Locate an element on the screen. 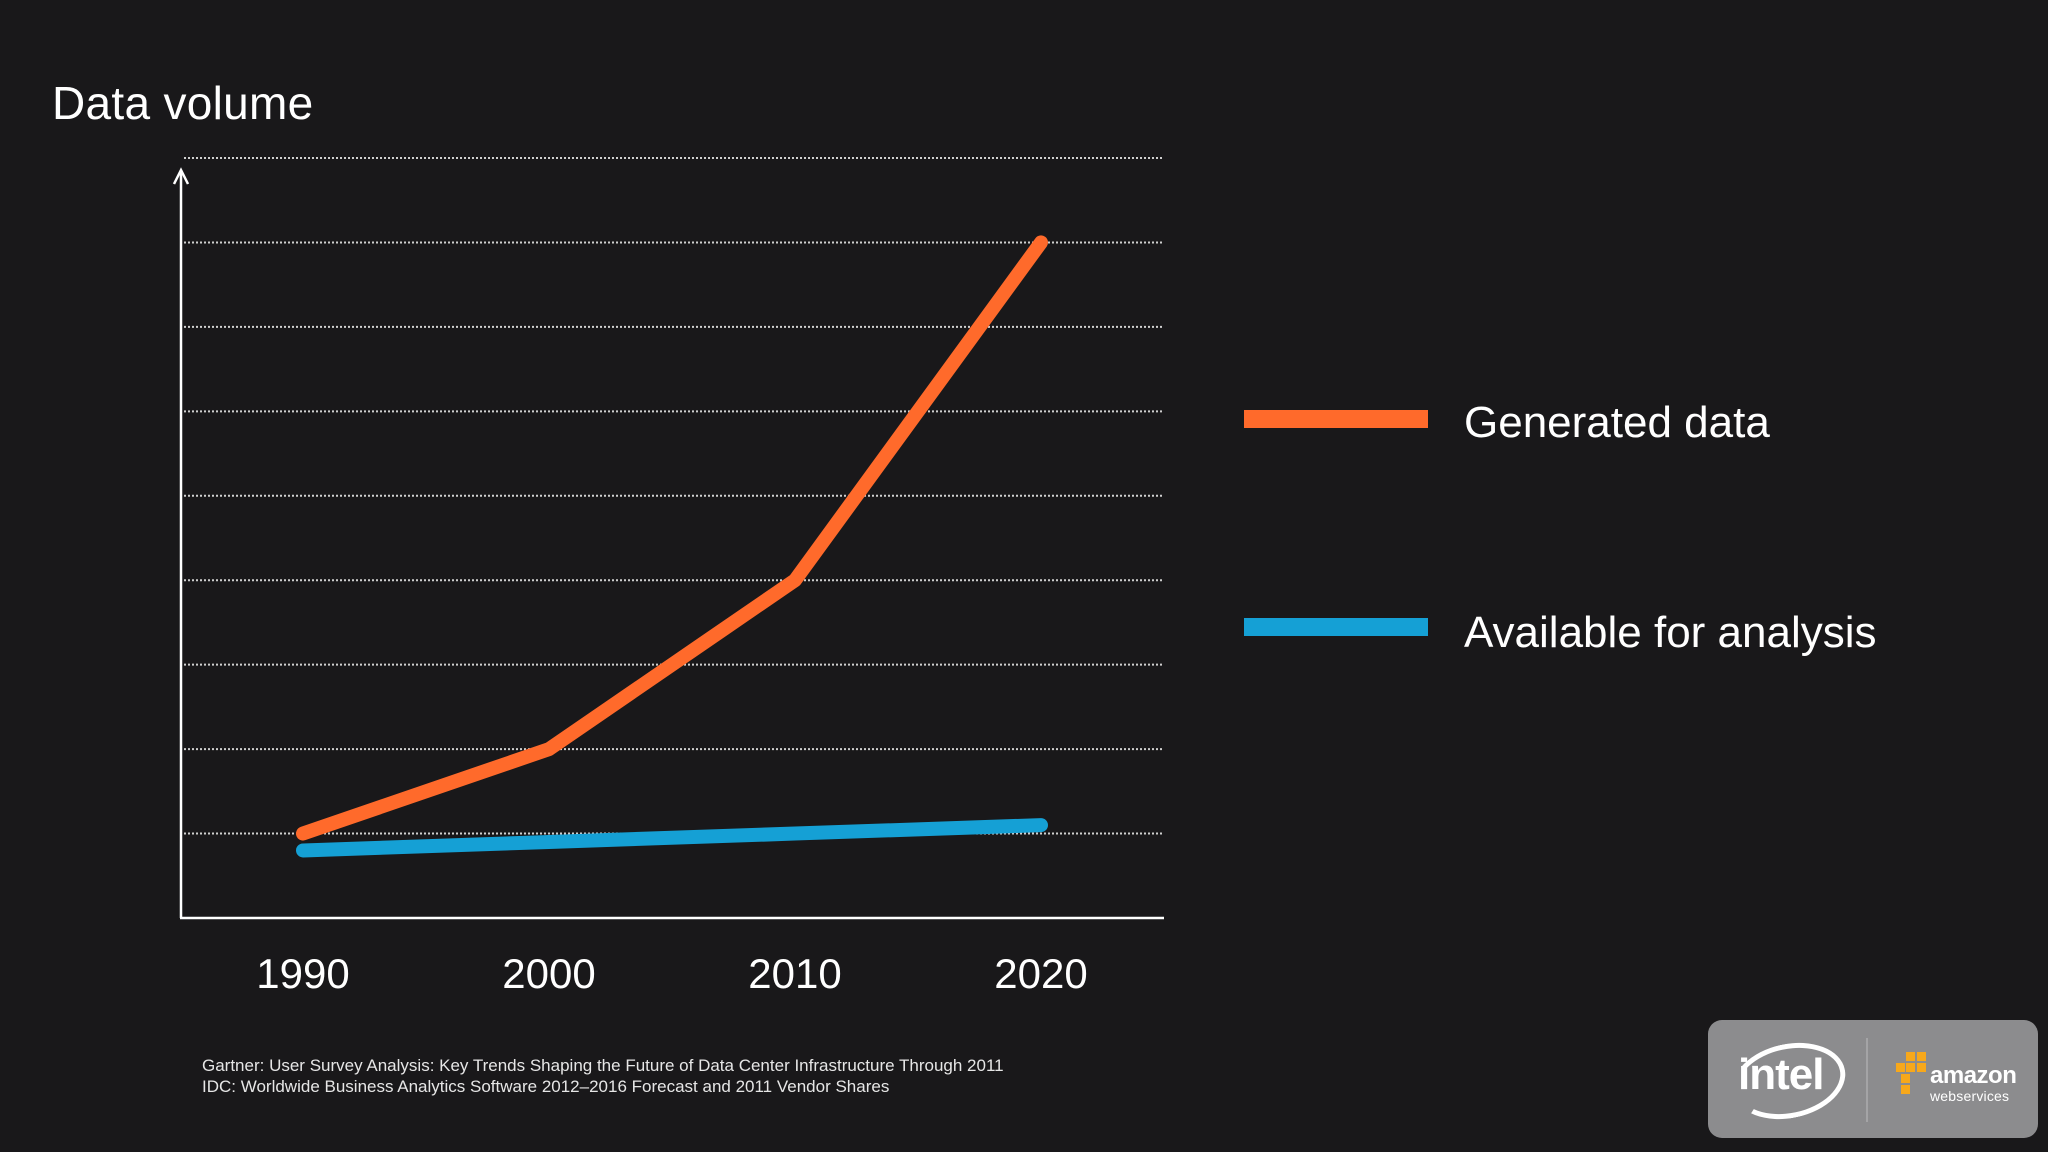 This screenshot has width=2048, height=1152. legend-swatch-generated is located at coordinates (1336, 419).